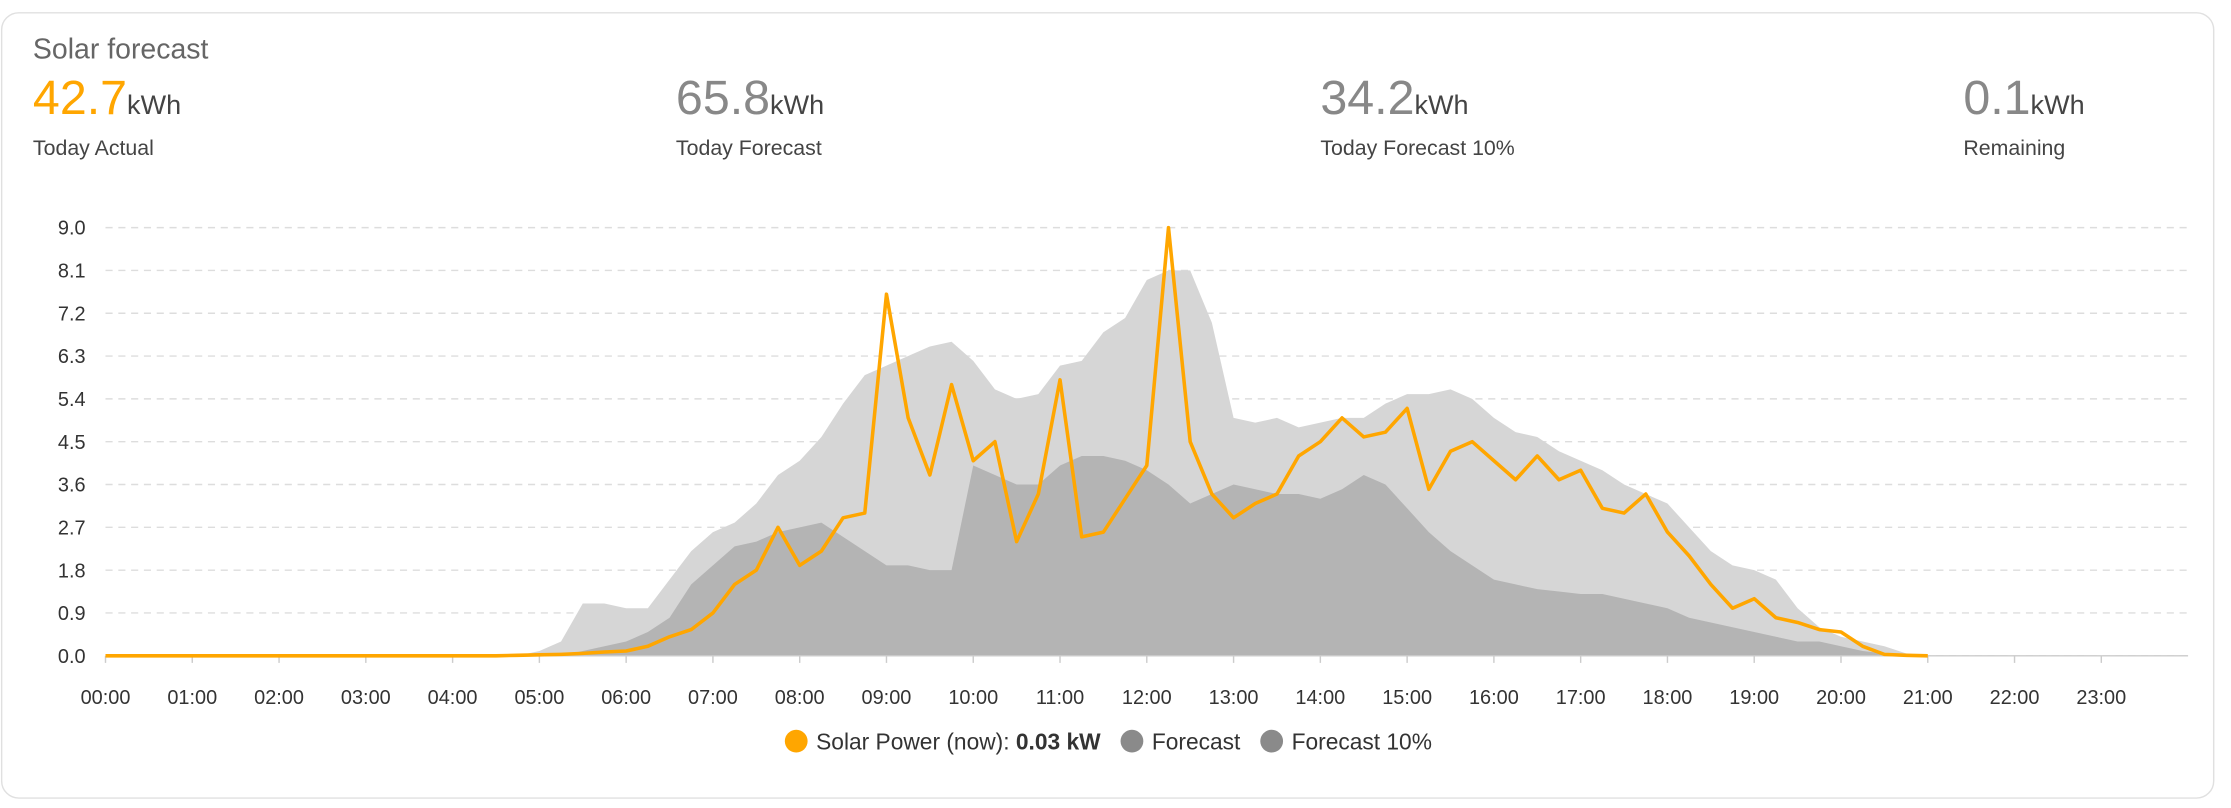 This screenshot has width=2231, height=808. What do you see at coordinates (1147, 698) in the screenshot?
I see `x-tick-label: 12:00` at bounding box center [1147, 698].